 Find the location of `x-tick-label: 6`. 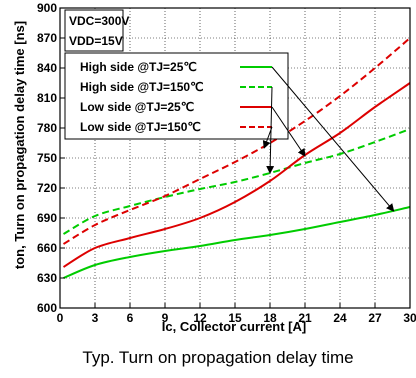

x-tick-label: 6 is located at coordinates (130, 318).